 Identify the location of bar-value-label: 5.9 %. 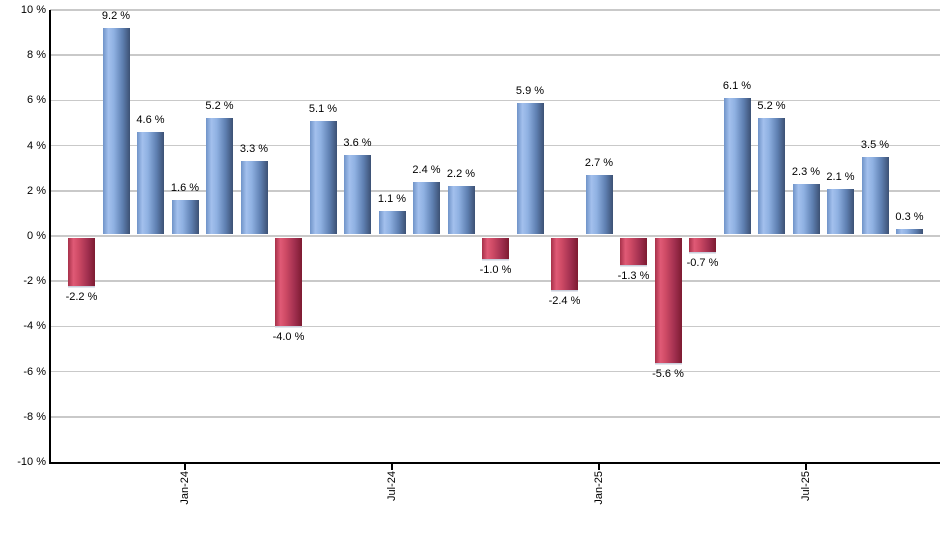
(530, 90).